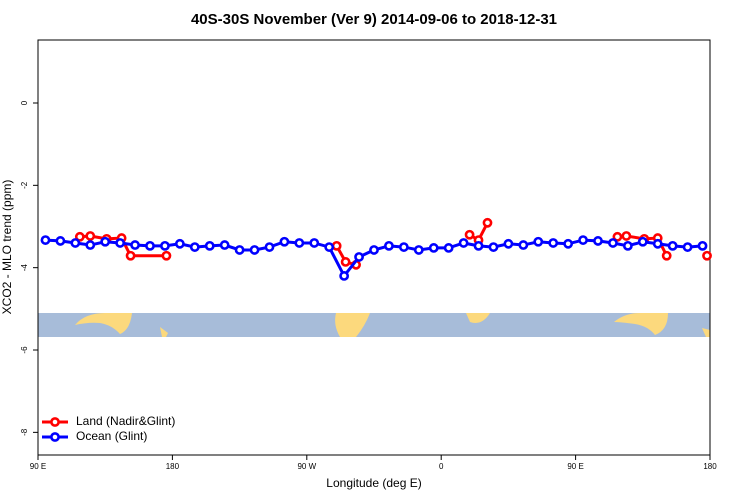 The width and height of the screenshot is (750, 500). What do you see at coordinates (125, 421) in the screenshot?
I see `legend-label: Land (Nadir&Glint)` at bounding box center [125, 421].